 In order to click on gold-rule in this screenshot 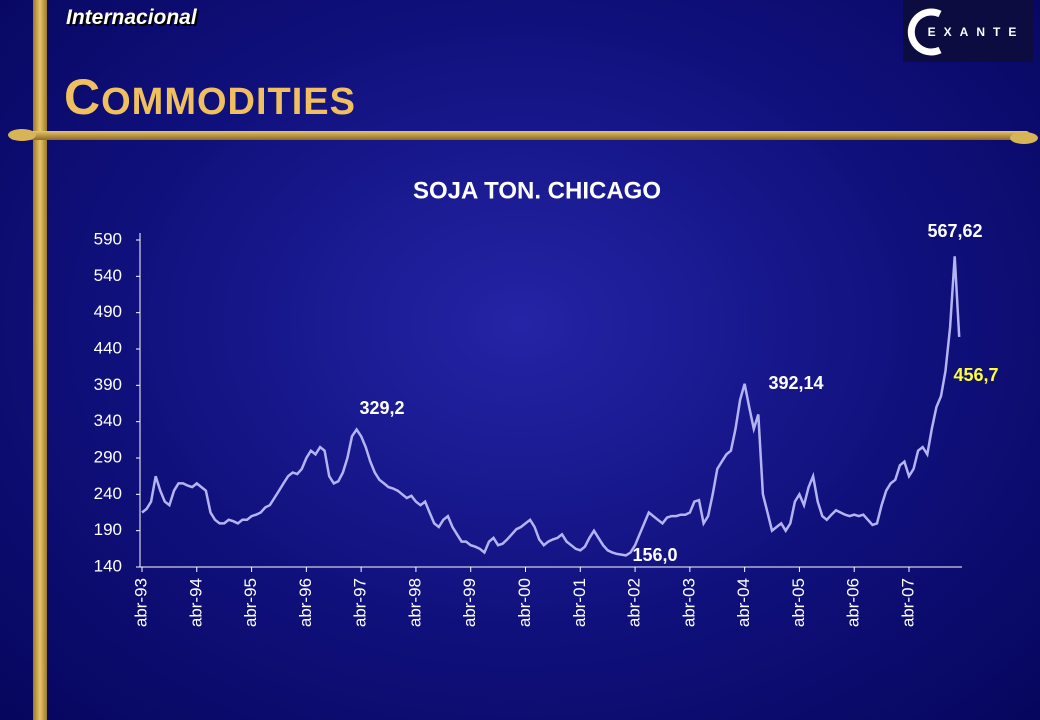, I will do `click(520, 135)`.